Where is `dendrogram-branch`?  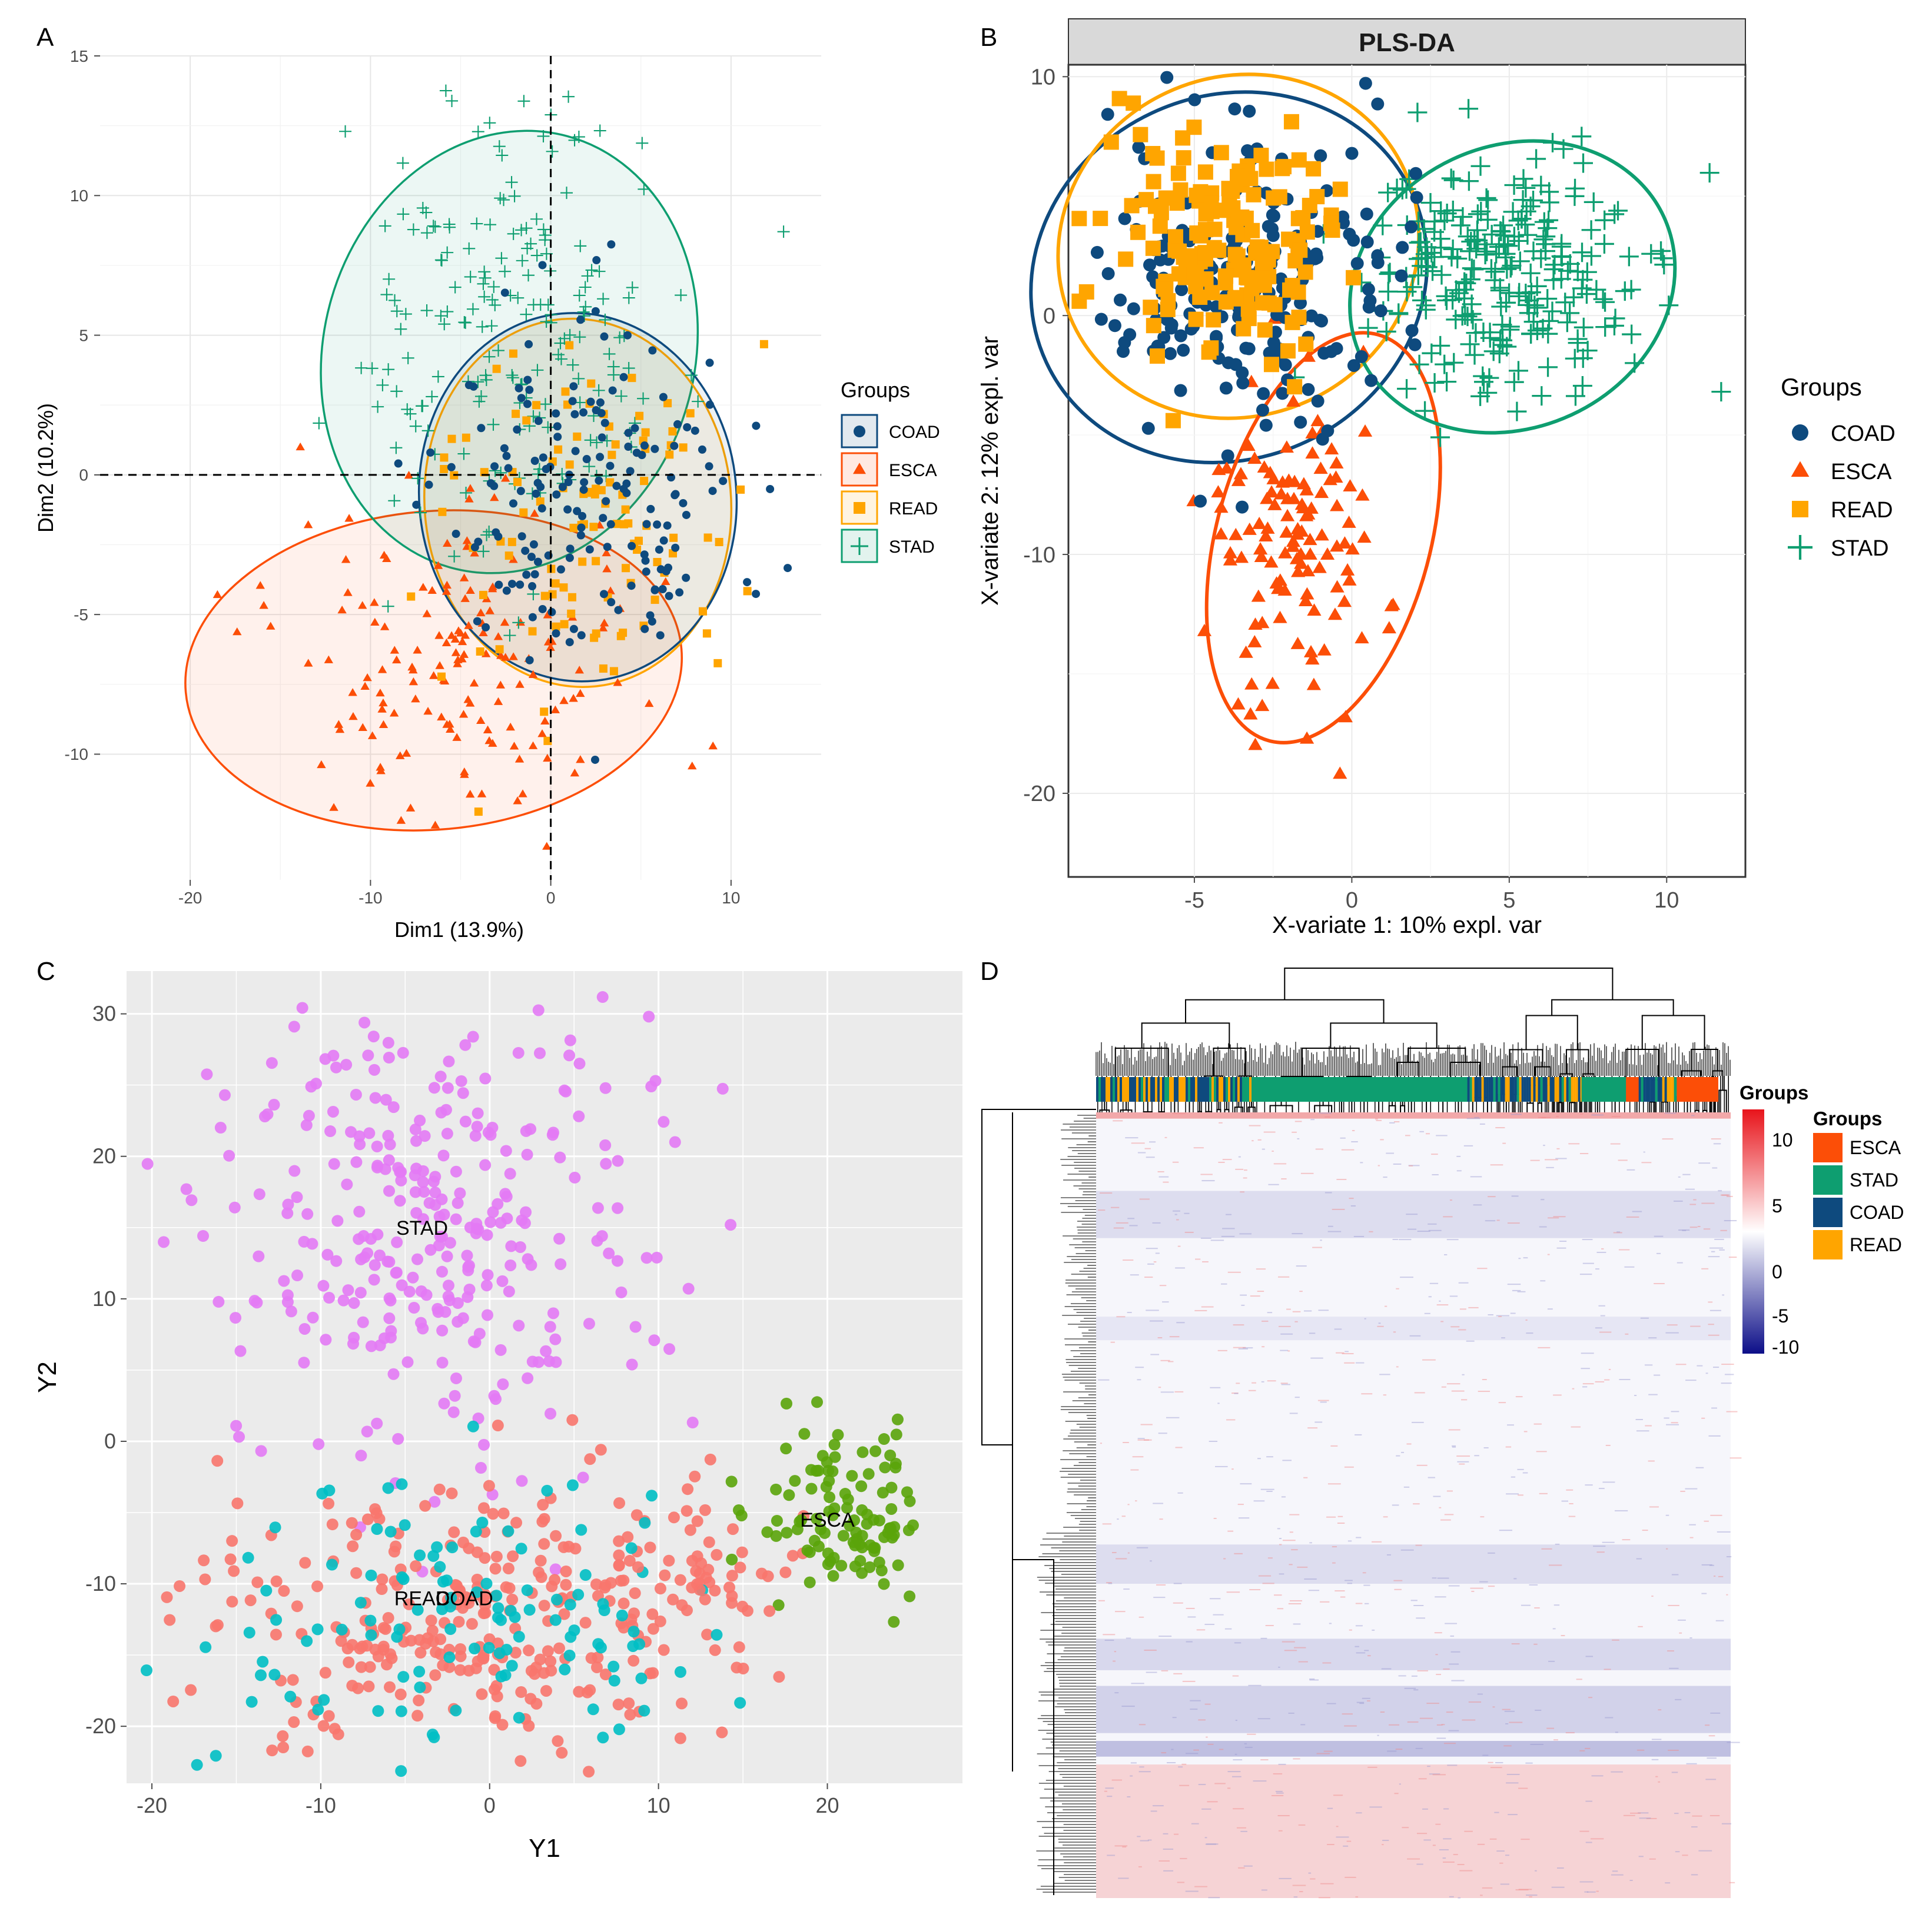 dendrogram-branch is located at coordinates (1704, 1060).